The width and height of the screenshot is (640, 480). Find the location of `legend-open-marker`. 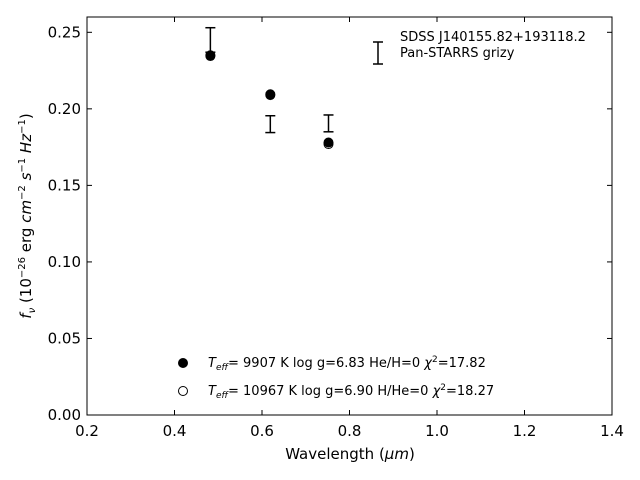

legend-open-marker is located at coordinates (183, 391).